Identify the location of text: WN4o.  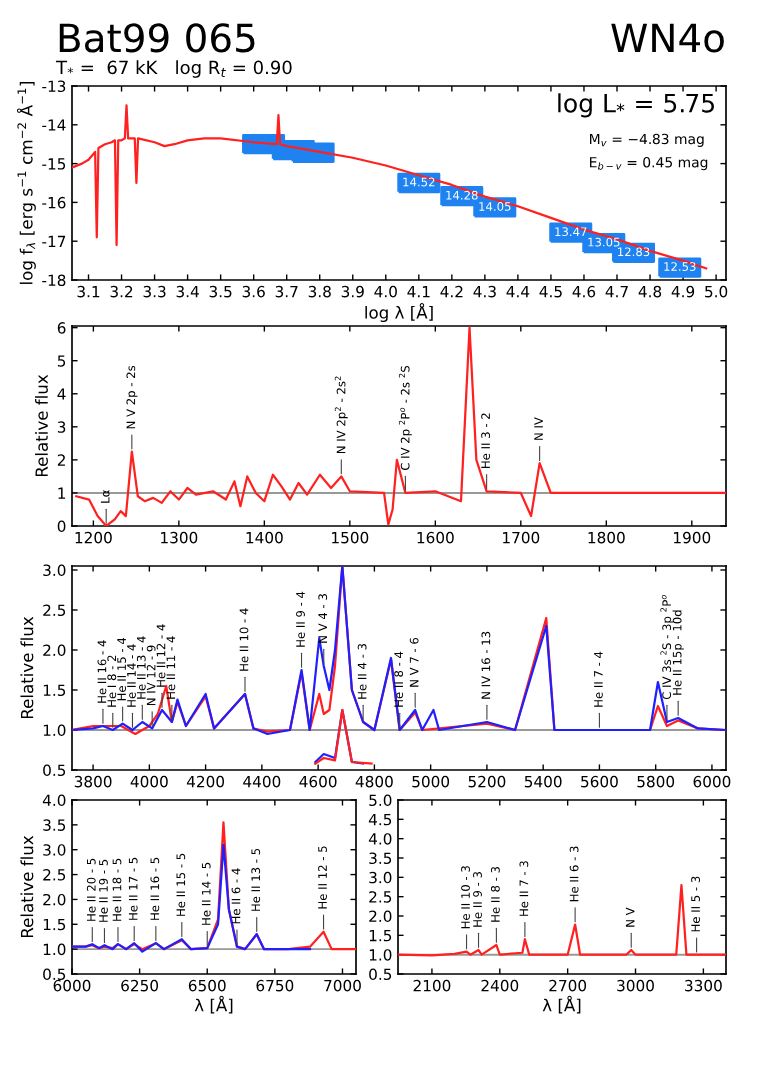
(667, 38).